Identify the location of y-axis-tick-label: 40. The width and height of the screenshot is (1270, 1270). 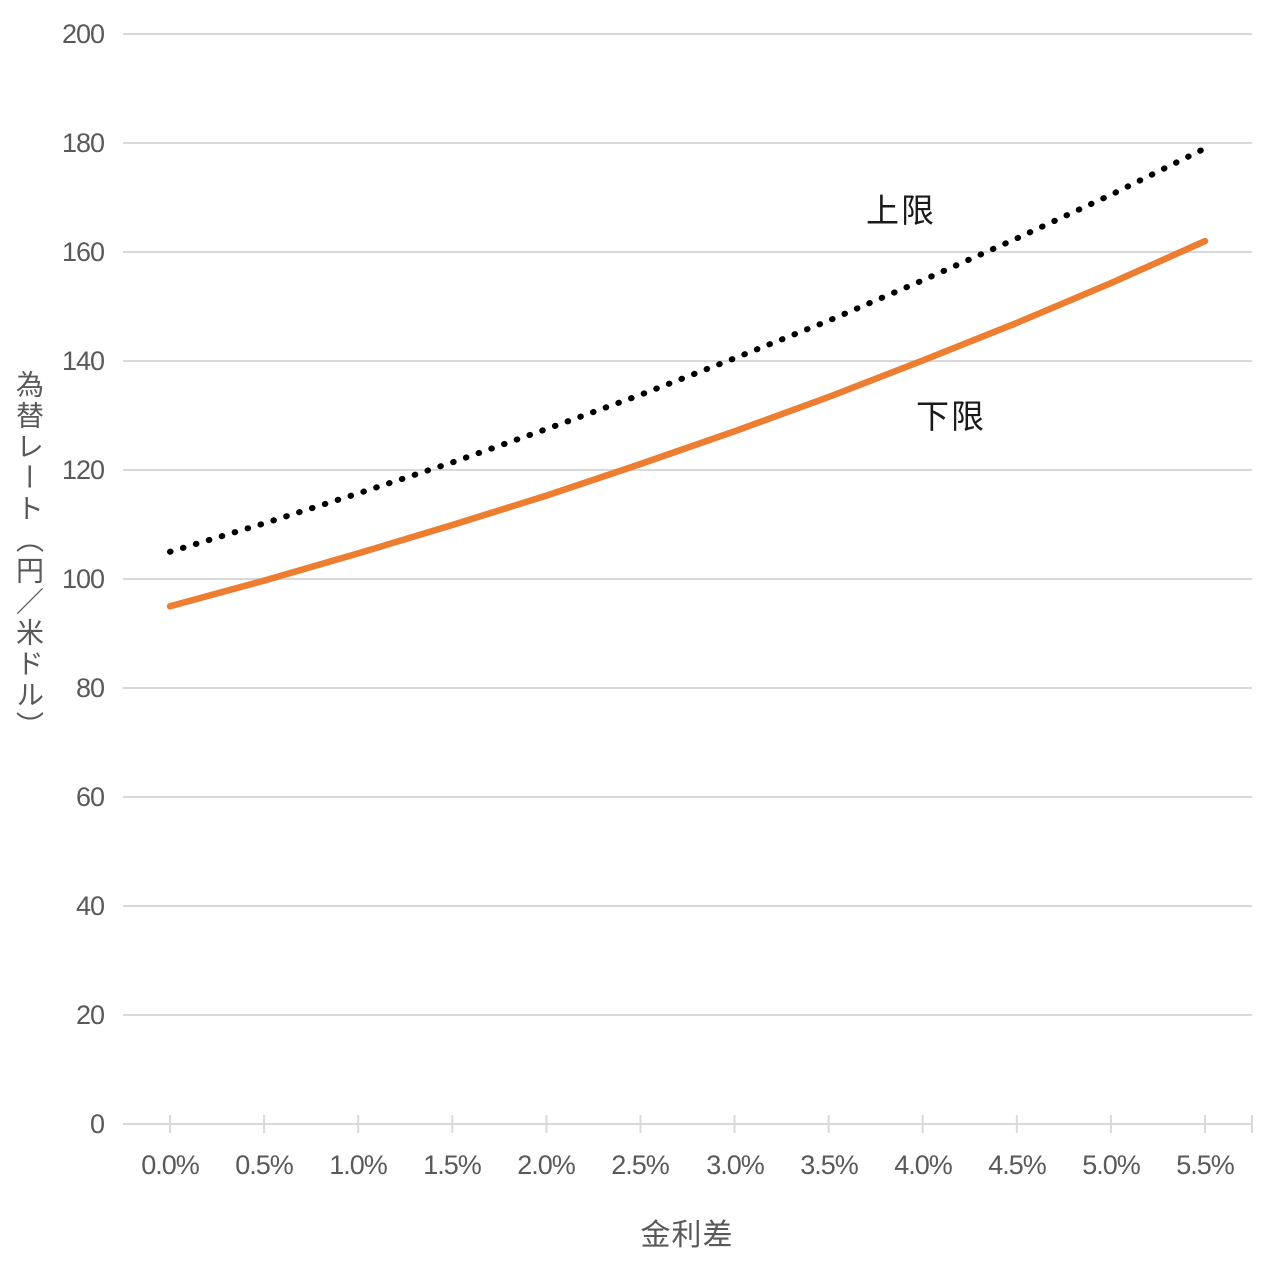
(90, 906).